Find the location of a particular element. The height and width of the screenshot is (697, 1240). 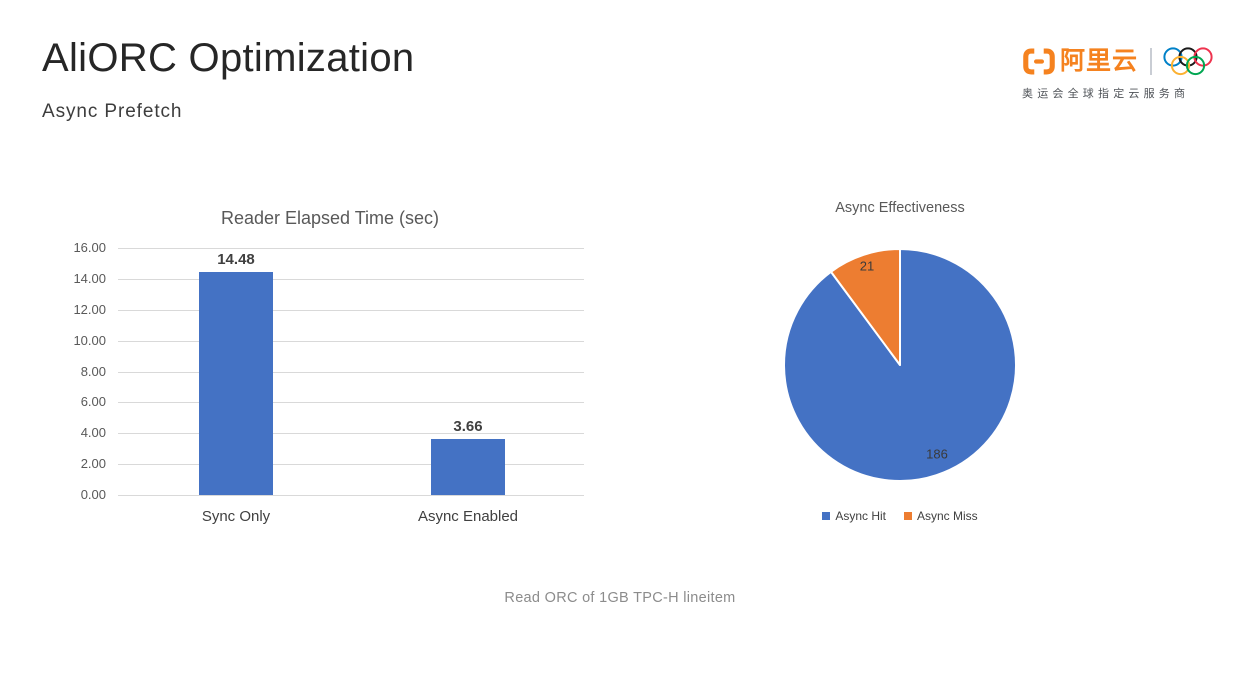

logo-tagline: 奥运会全球指定云服务商 is located at coordinates (1106, 94).